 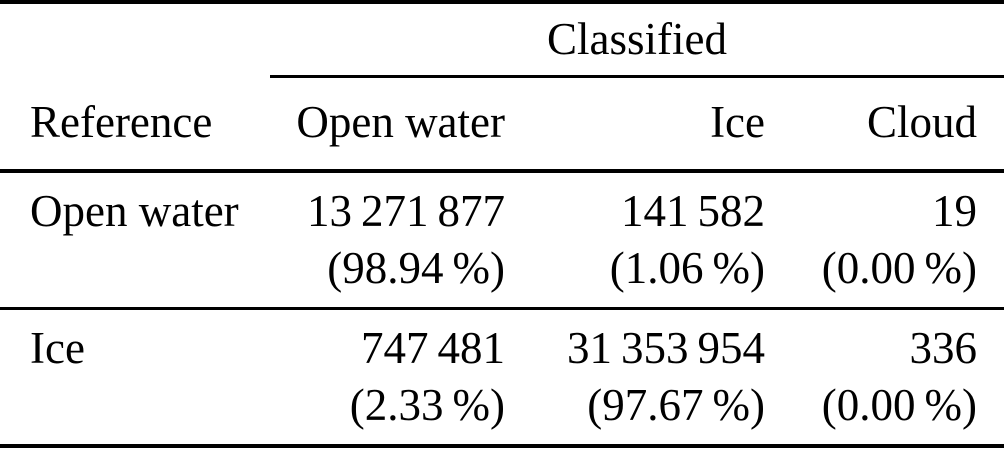 I want to click on cell-count: 19, so click(x=954, y=211).